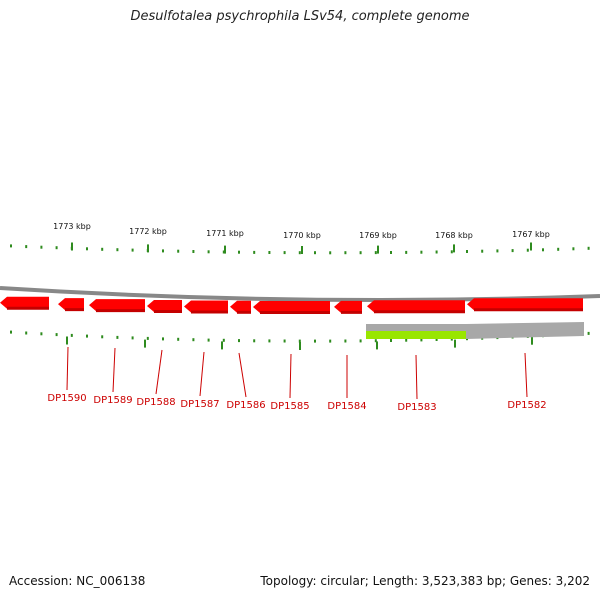  Describe the element at coordinates (155, 402) in the screenshot. I see `gene-label: DP1588` at that location.